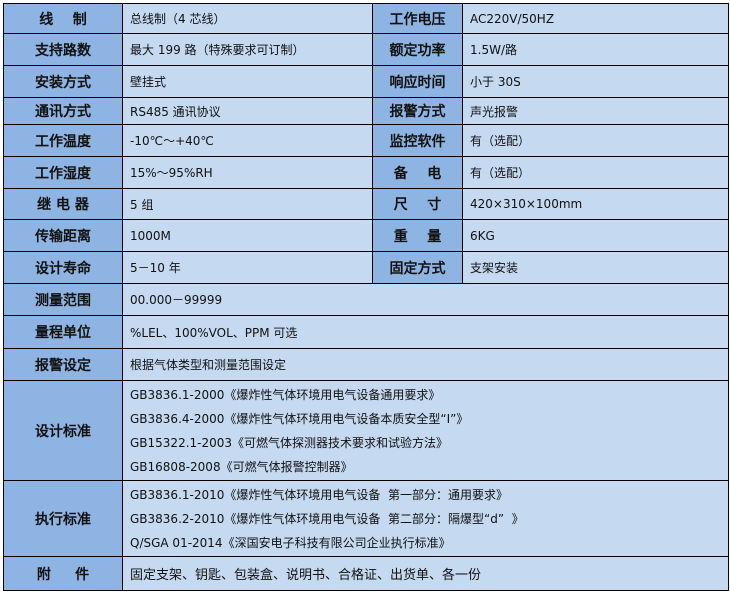 The image size is (730, 595). Describe the element at coordinates (63, 573) in the screenshot. I see `spec-label: 附 件` at that location.